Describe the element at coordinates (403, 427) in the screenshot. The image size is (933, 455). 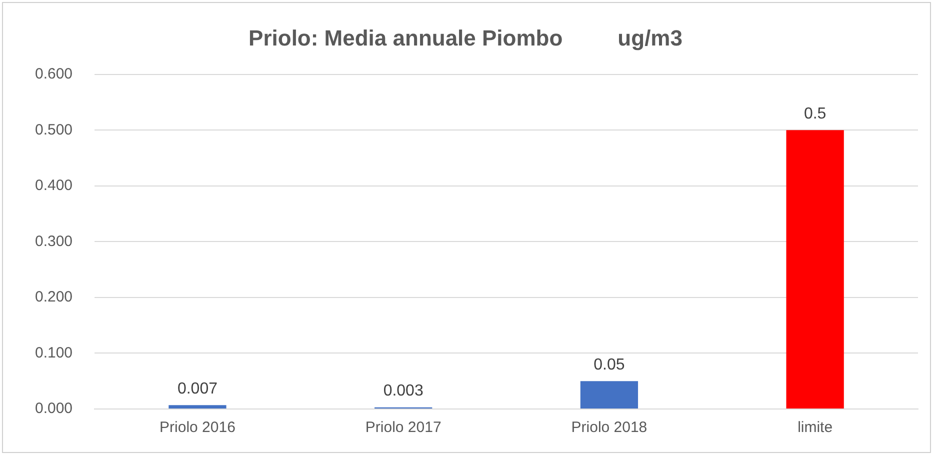
I see `x-tick-label: Priolo 2017` at that location.